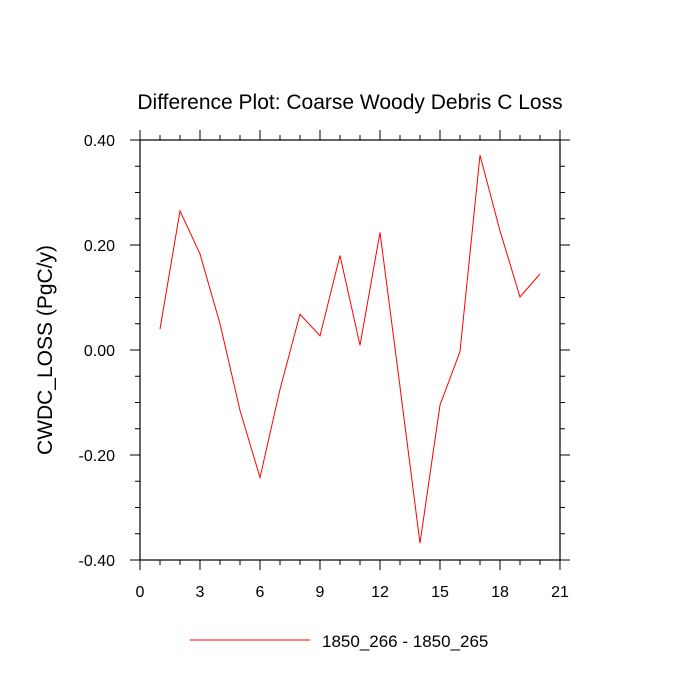 This screenshot has height=700, width=700. I want to click on x-tick-label: 6, so click(260, 592).